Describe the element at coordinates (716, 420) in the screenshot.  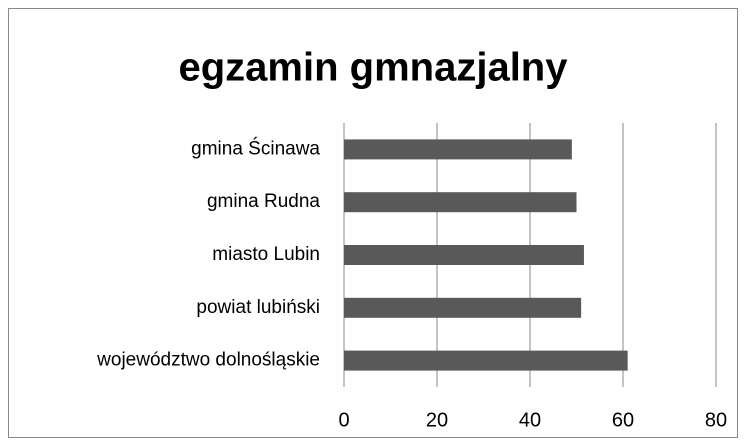
I see `x-tick-label: 80` at that location.